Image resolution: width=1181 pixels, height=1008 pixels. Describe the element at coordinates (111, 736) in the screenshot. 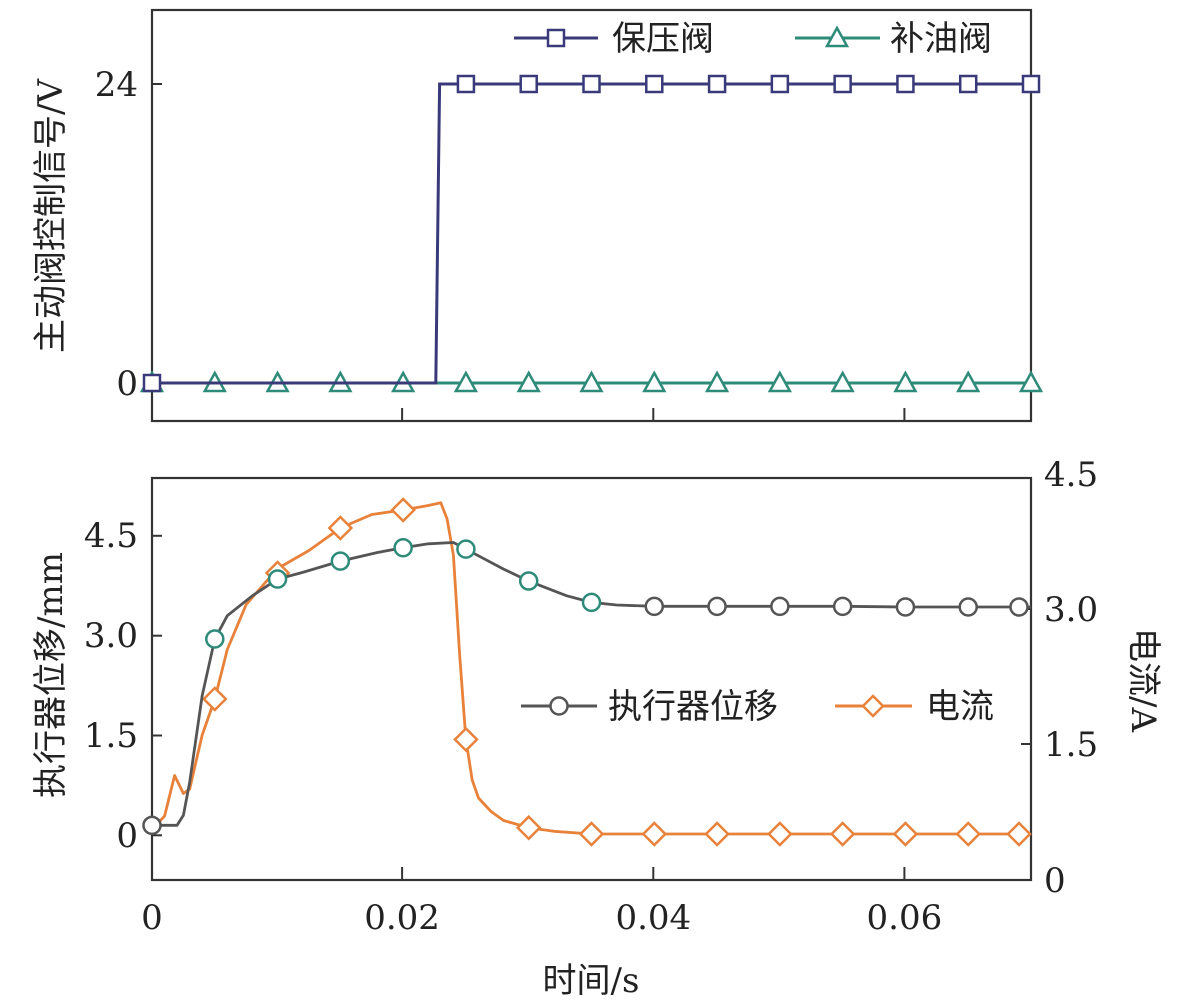

I see `left-y-tick-label-1.5: 1.5` at that location.